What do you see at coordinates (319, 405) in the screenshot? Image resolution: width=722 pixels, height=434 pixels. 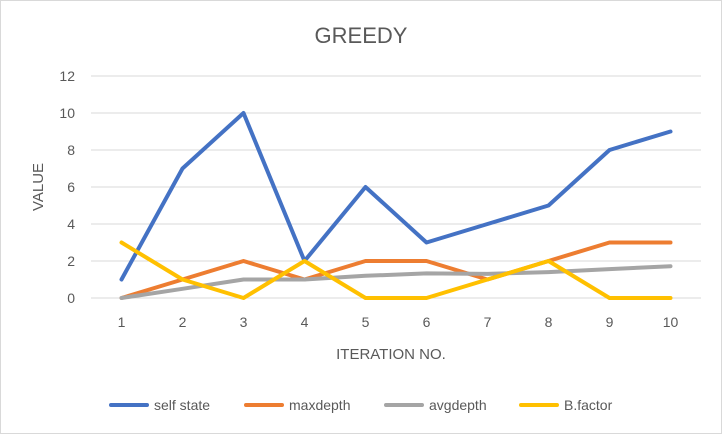 I see `legend-label-maxdepth: maxdepth` at bounding box center [319, 405].